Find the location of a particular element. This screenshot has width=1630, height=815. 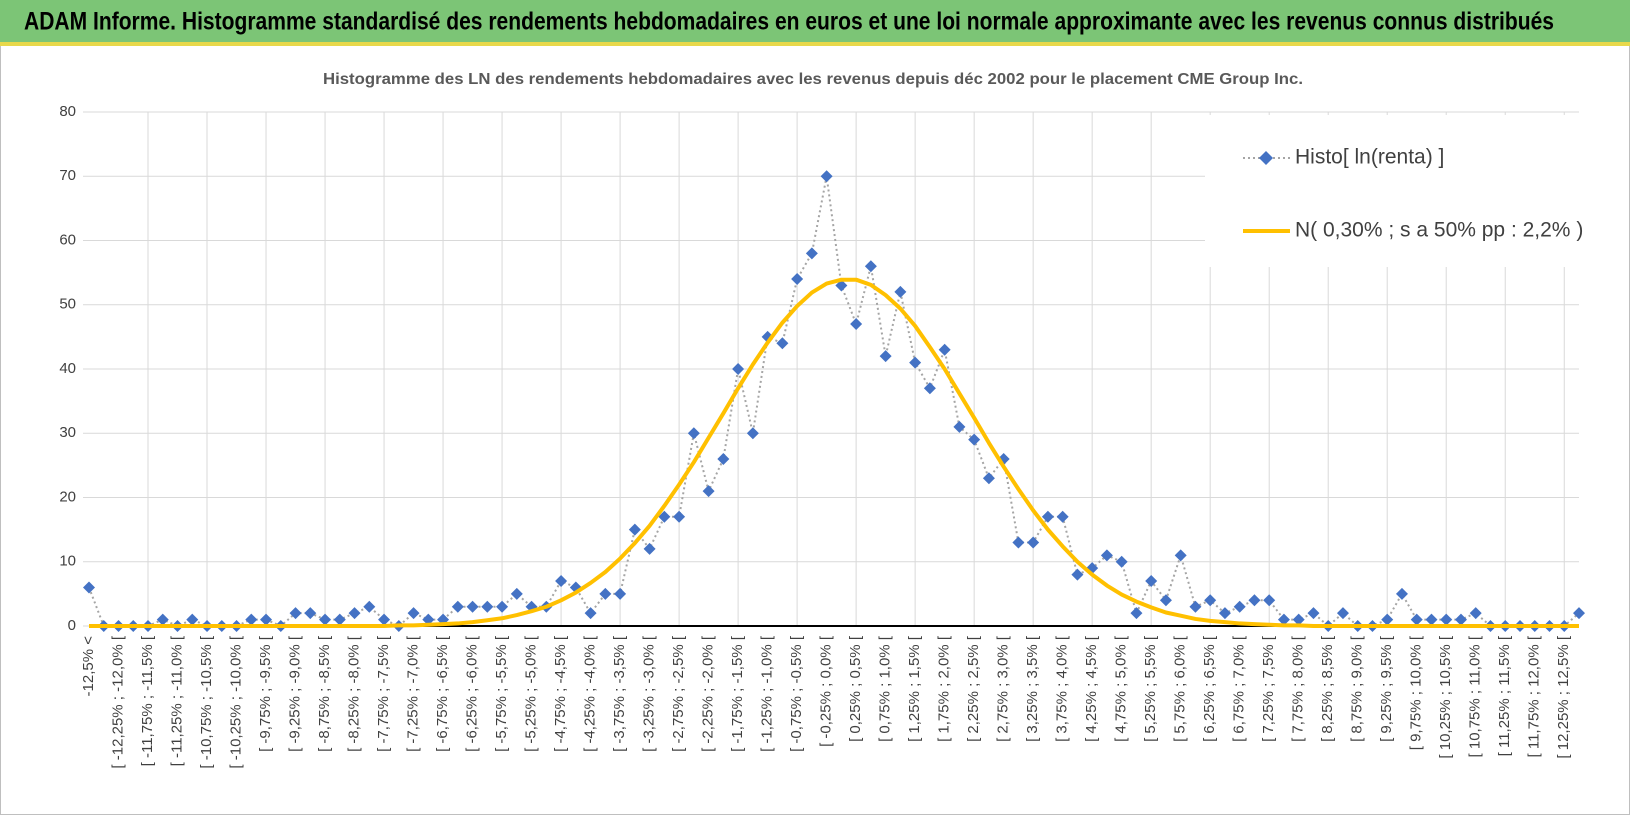

x-tick-label: [ 1,25% ; 1,5% [ is located at coordinates (914, 688).